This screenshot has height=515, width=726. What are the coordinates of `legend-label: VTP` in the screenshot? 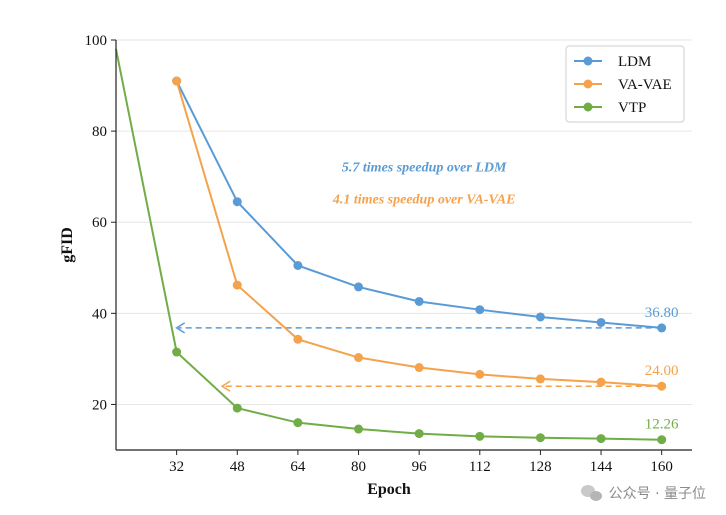 It's located at (632, 108).